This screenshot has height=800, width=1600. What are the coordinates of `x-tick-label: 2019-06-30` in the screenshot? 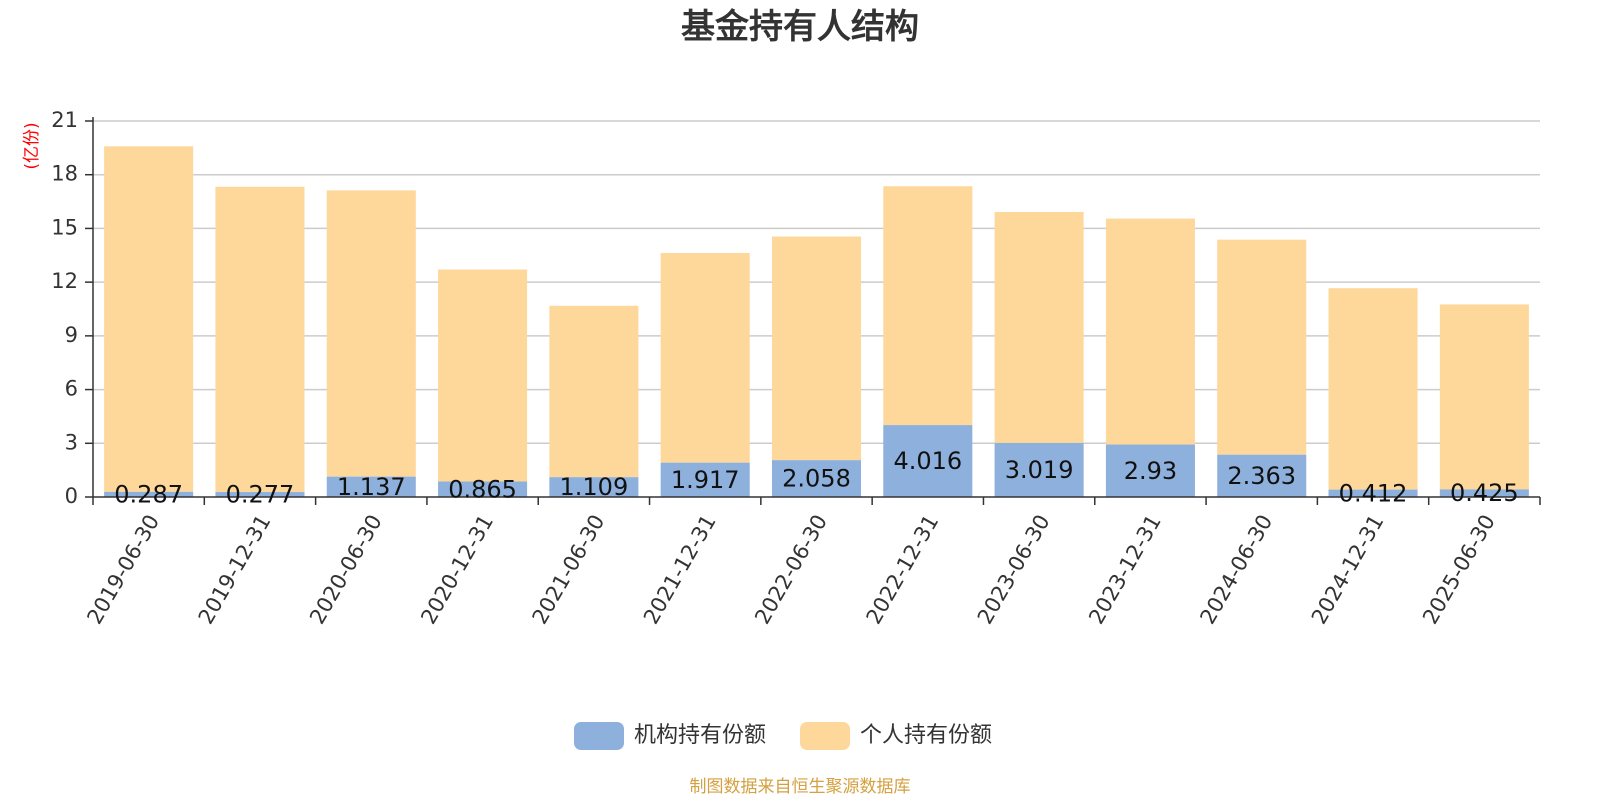 It's located at (123, 570).